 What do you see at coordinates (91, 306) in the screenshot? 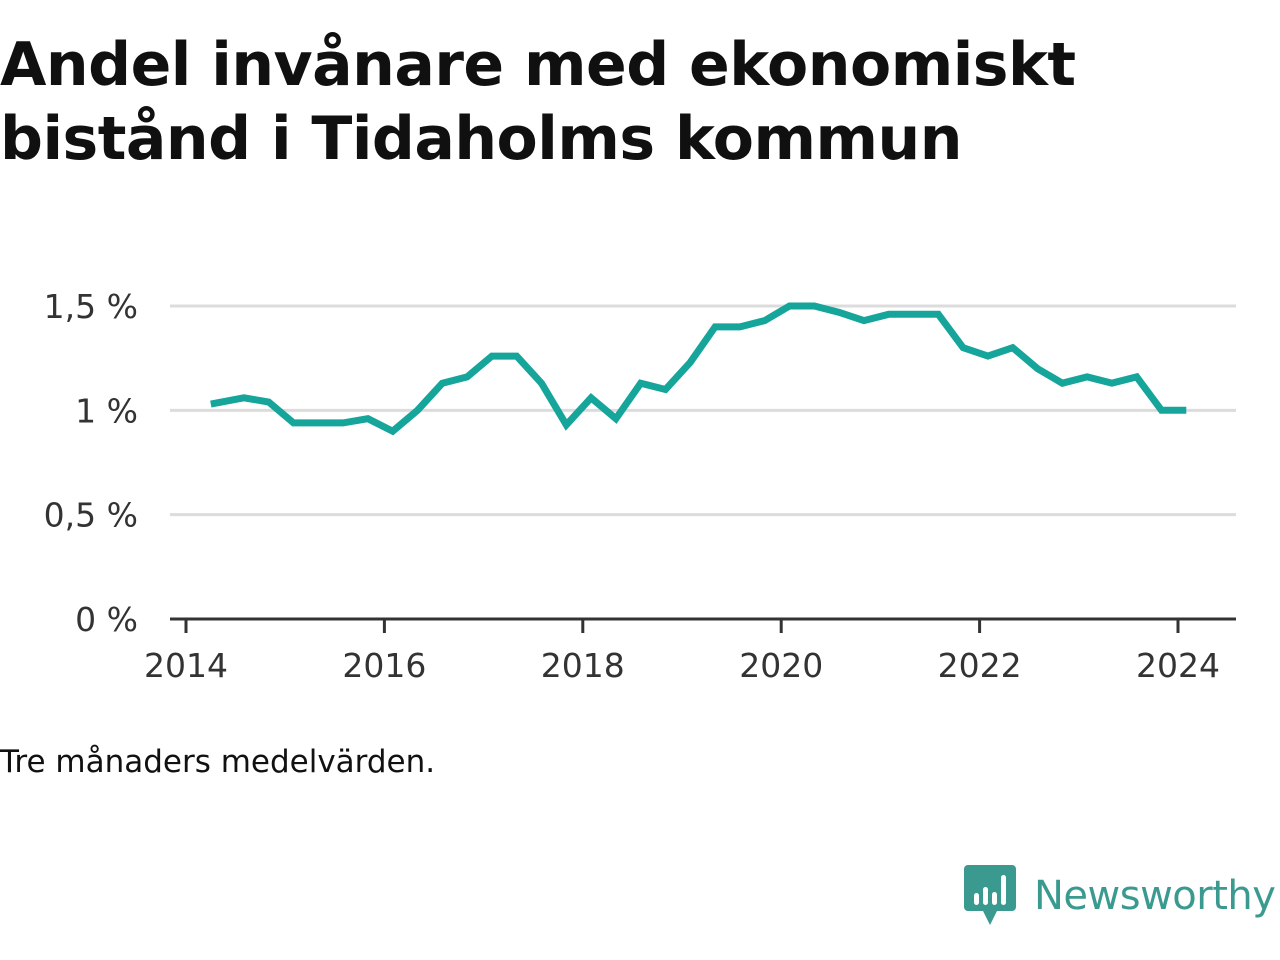
I see `y-tick-label: 1,5 %` at bounding box center [91, 306].